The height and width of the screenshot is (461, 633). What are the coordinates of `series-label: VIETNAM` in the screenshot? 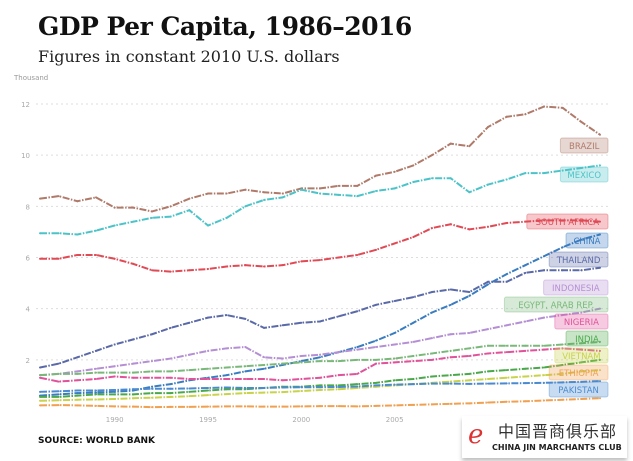 It's located at (581, 357).